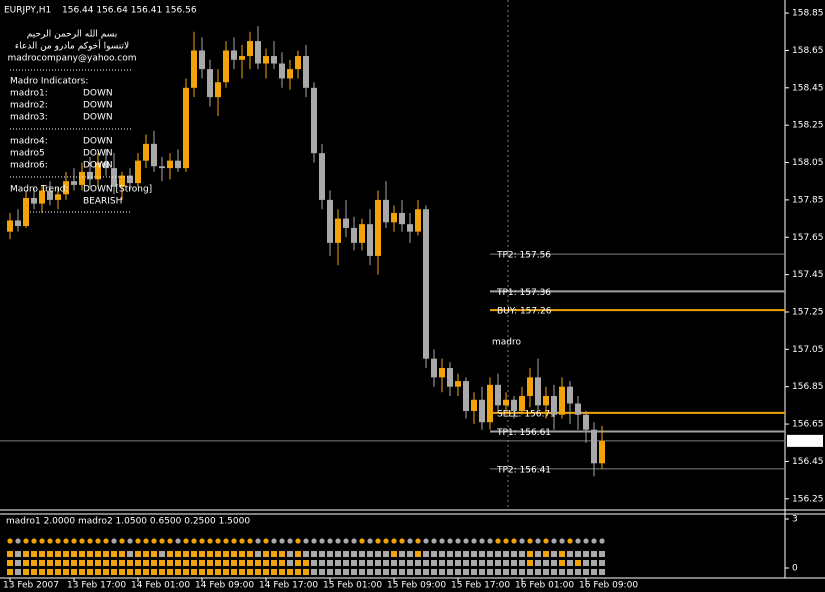  I want to click on overlay-line: بسم الله الرحمن الرحيم, so click(72, 35).